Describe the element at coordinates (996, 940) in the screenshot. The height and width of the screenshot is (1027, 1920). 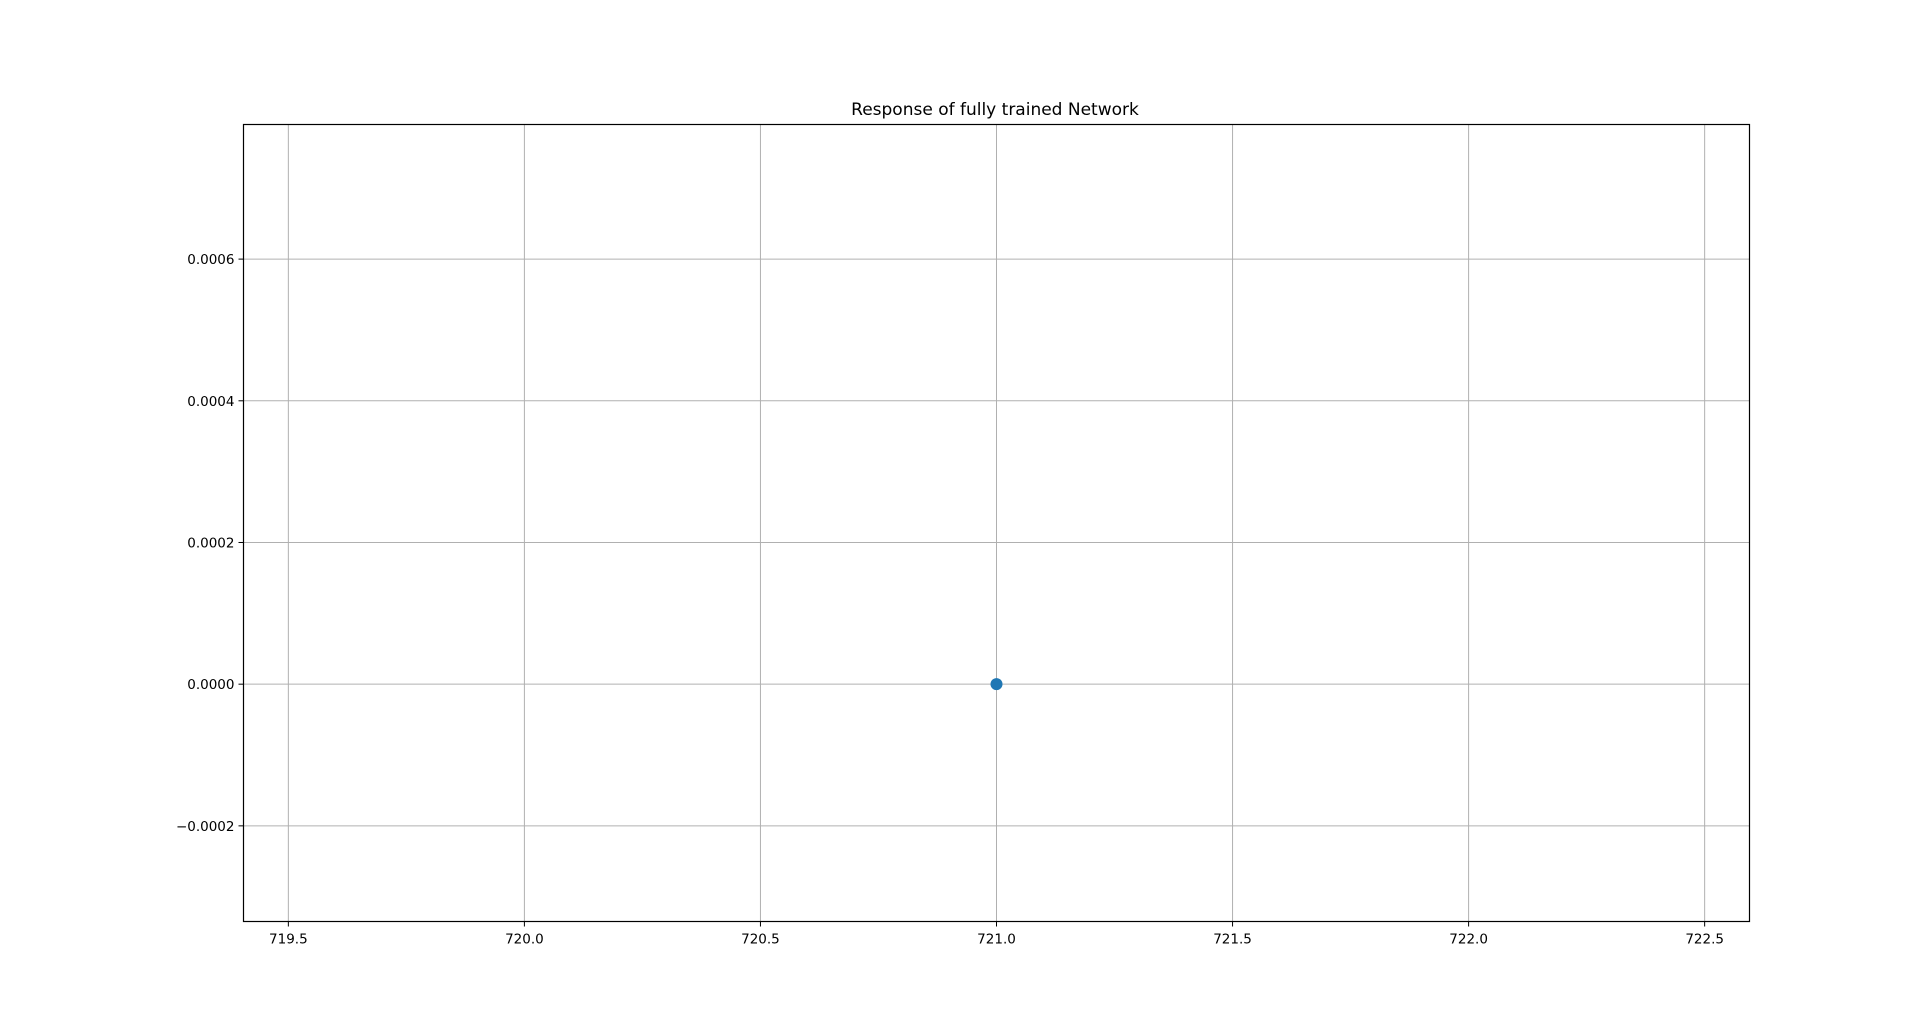
I see `x-tick-label: 721.0` at that location.